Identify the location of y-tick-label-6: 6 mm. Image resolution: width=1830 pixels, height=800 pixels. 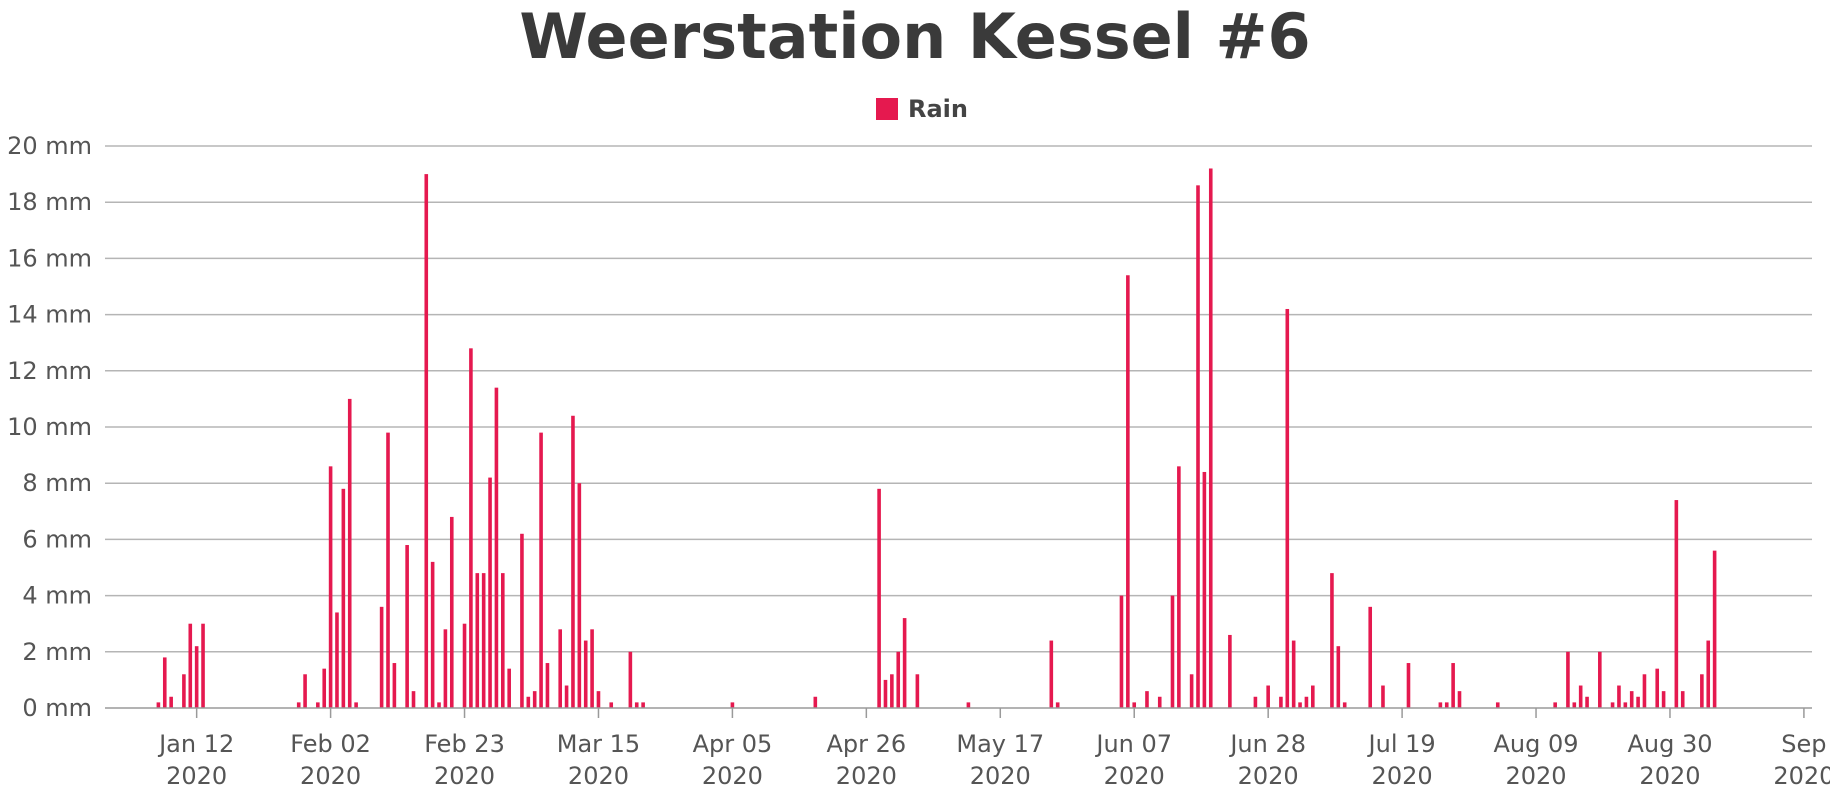
(57, 539).